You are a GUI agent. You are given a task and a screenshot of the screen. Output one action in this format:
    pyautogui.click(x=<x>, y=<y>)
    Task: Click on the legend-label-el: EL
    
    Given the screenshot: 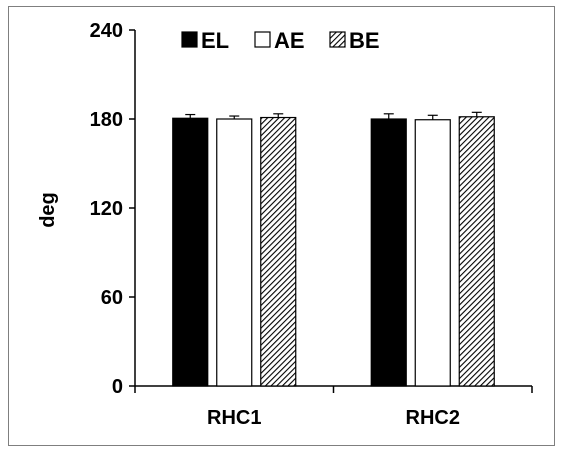 What is the action you would take?
    pyautogui.click(x=215, y=40)
    